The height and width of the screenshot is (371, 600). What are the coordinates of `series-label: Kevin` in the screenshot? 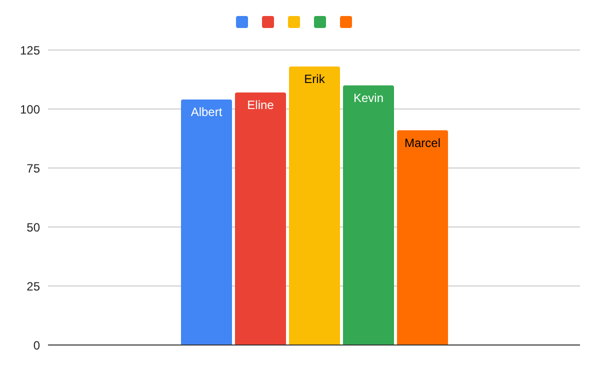 It's located at (368, 97).